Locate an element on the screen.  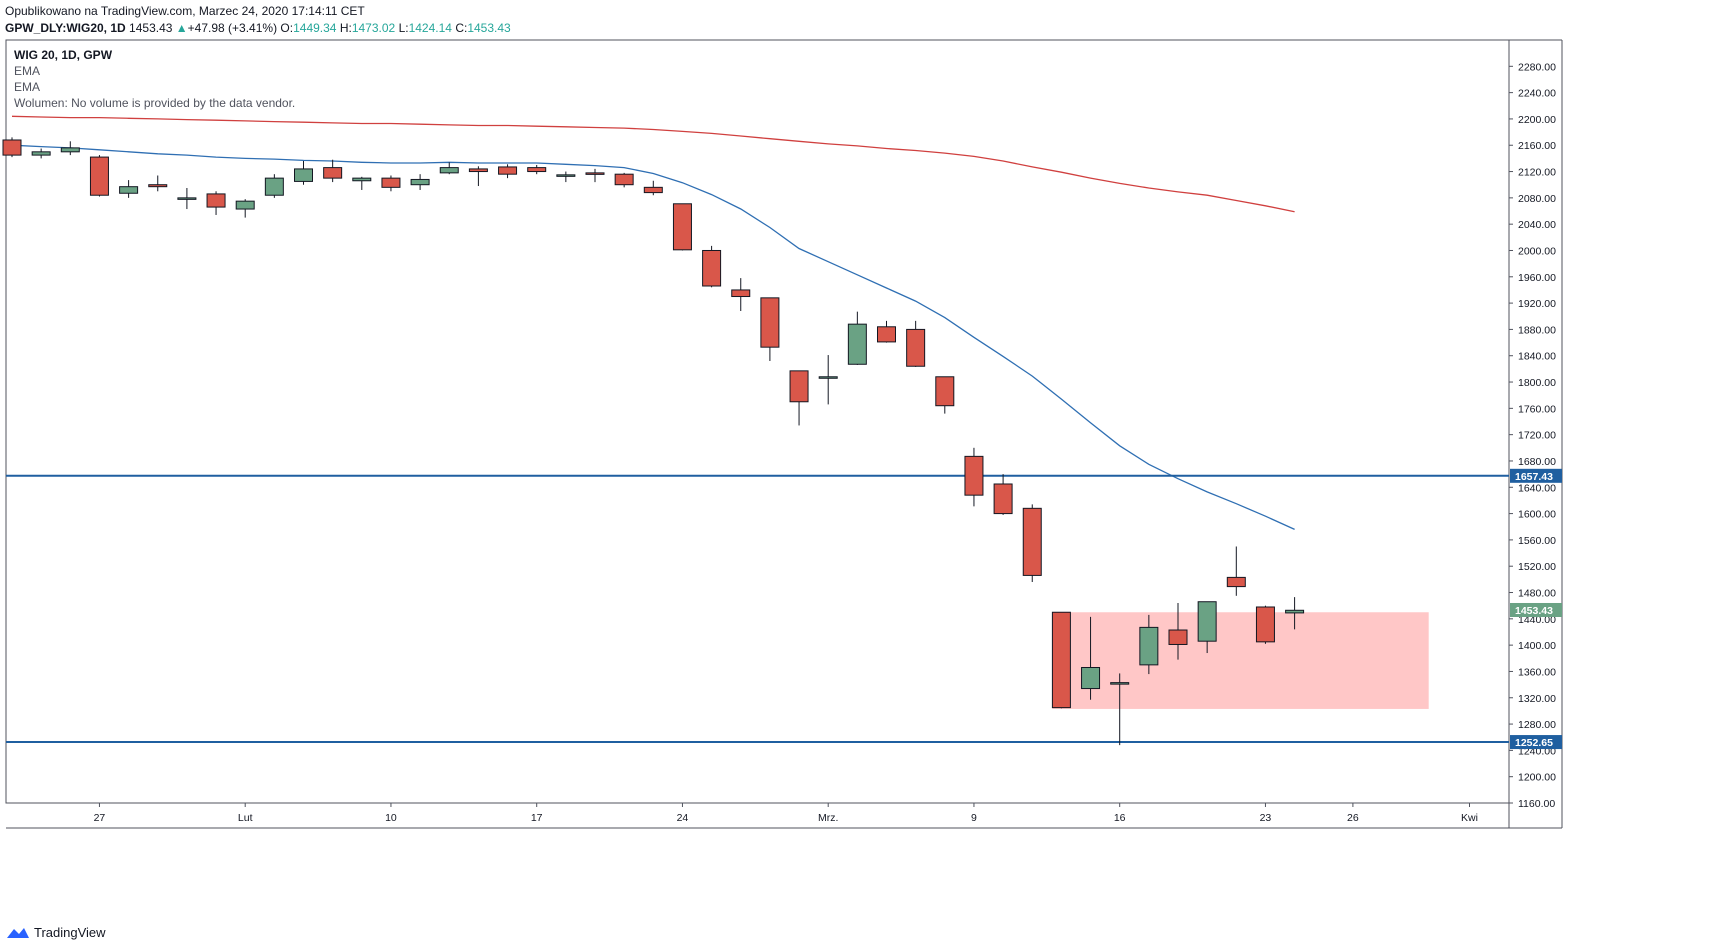
y-tick-label: 1800.00 is located at coordinates (1537, 383).